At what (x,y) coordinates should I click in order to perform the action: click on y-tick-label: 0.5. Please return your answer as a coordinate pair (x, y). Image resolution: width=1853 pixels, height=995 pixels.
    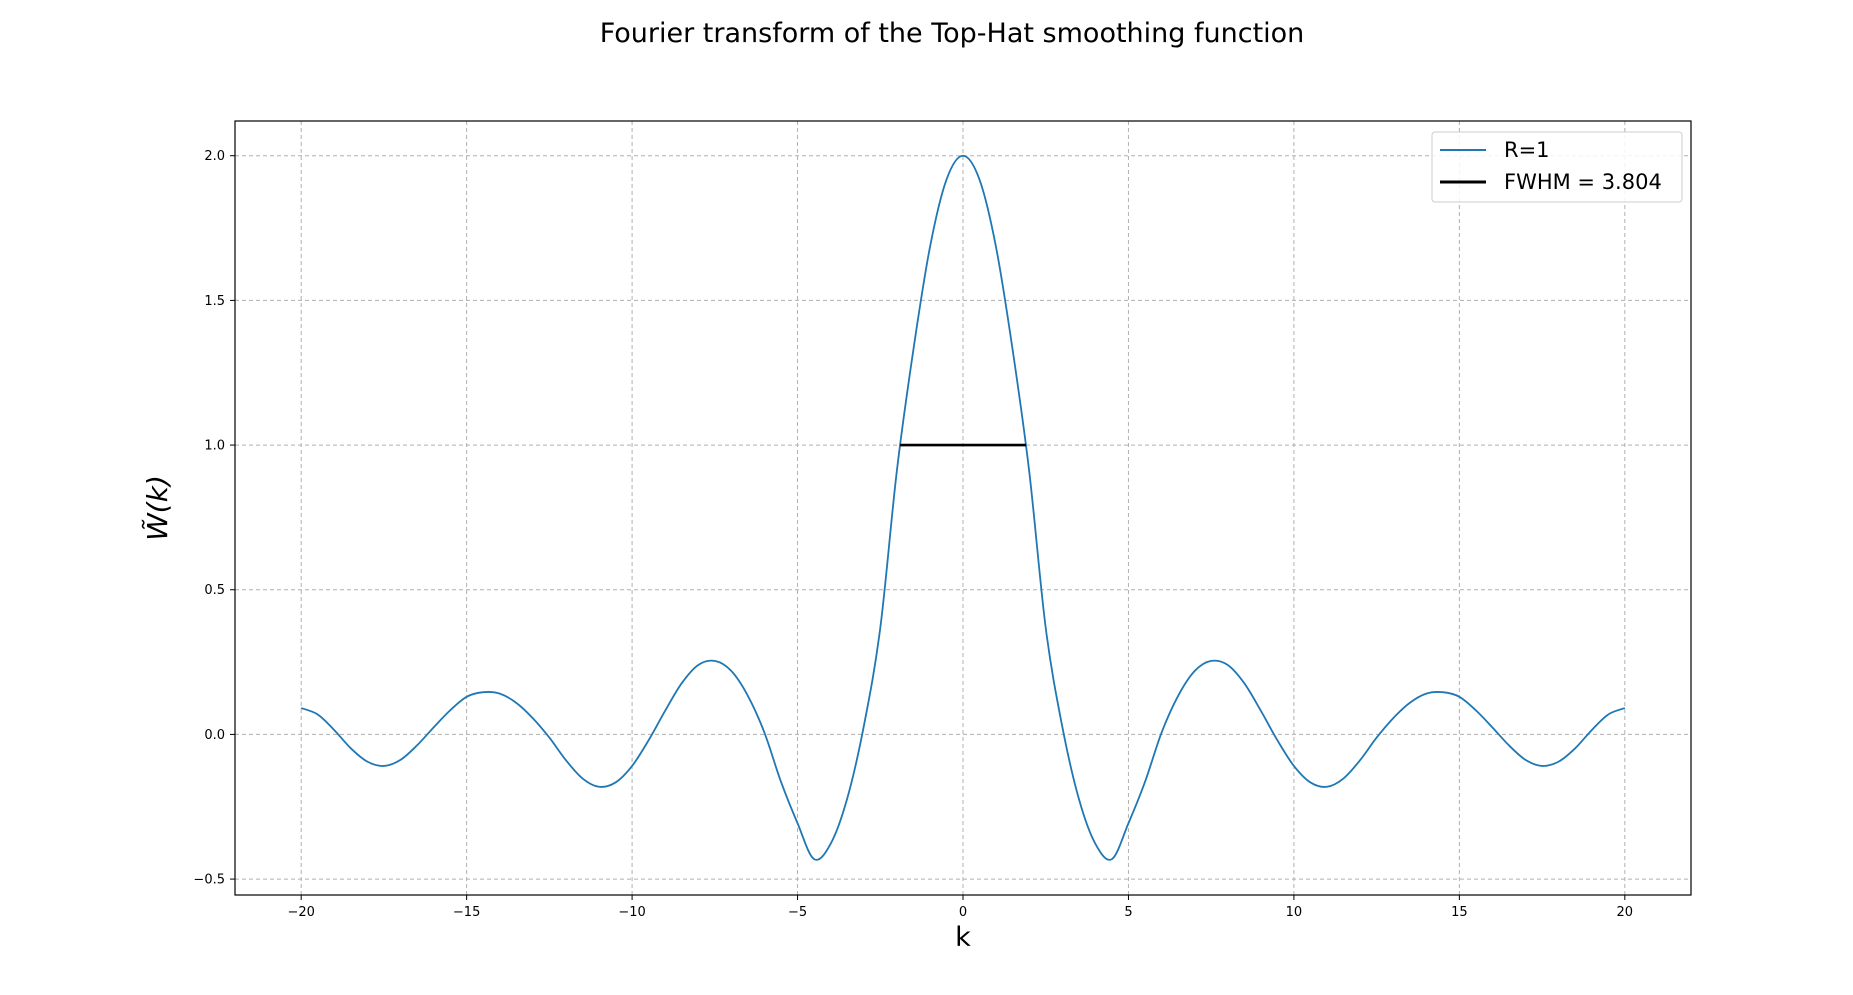
    Looking at the image, I should click on (214, 590).